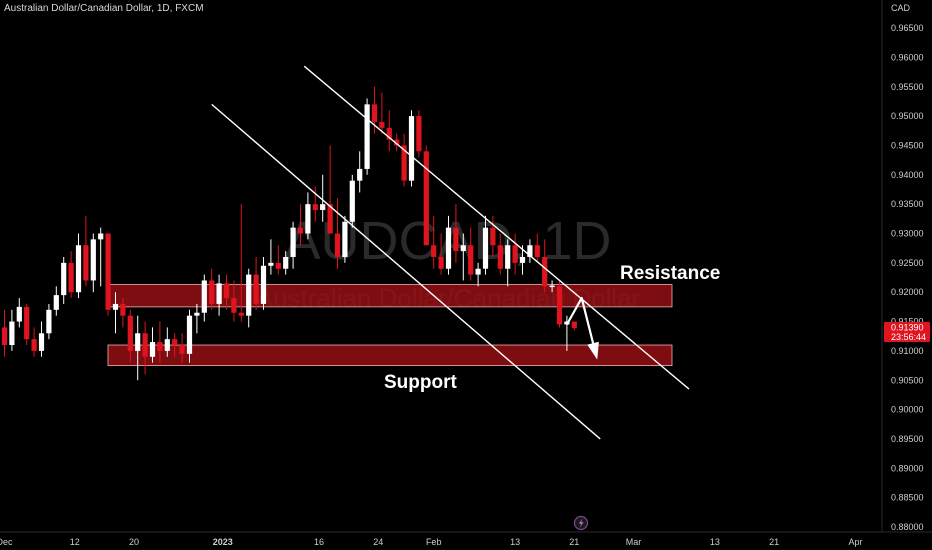  Describe the element at coordinates (907, 410) in the screenshot. I see `price-tick-label: 0.90000` at that location.